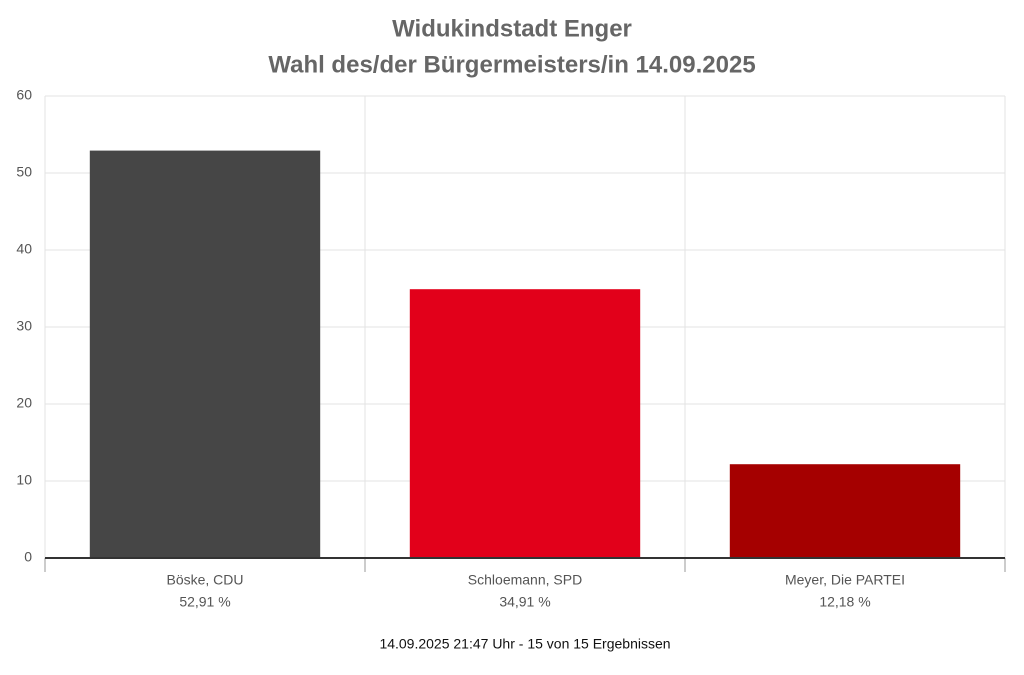 The height and width of the screenshot is (675, 1024). I want to click on y-tick-label: 30, so click(24, 326).